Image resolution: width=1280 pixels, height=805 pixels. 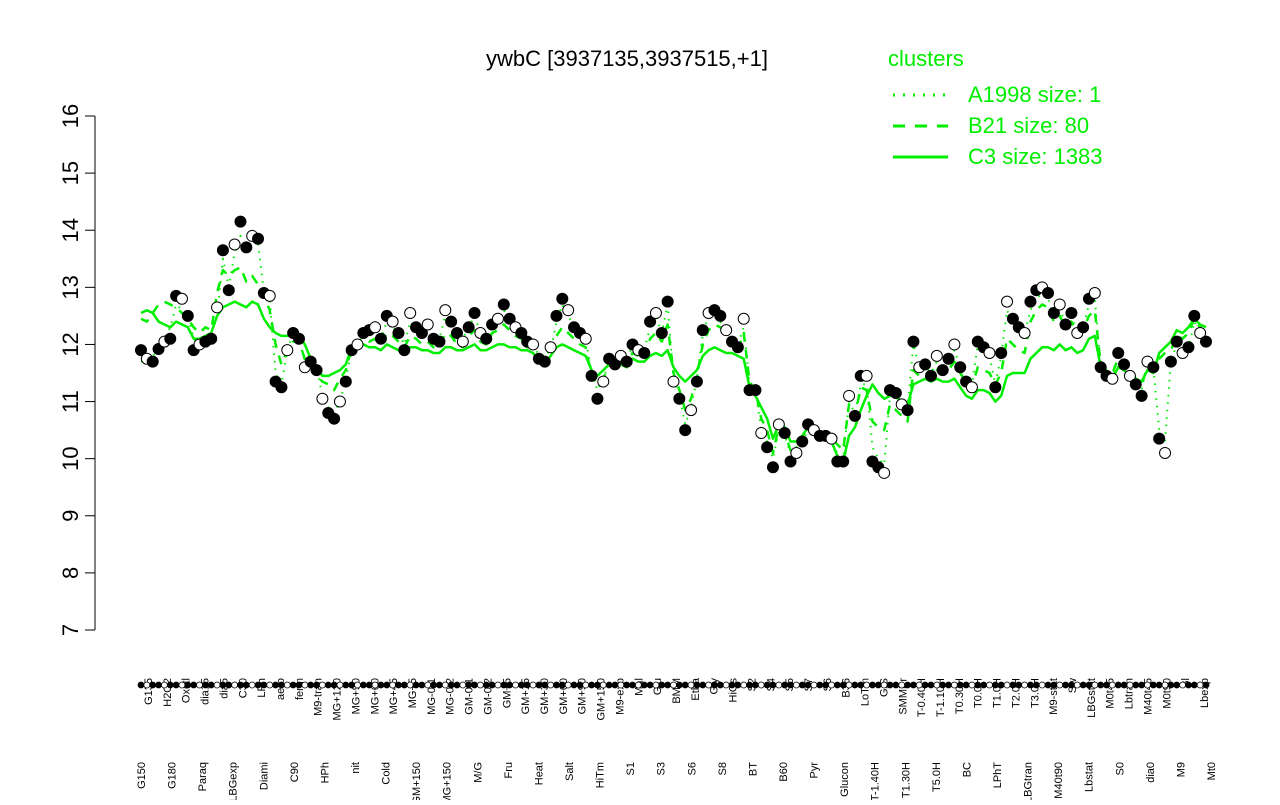 I want to click on chart-title: ywbC [3937135,3937515,+1], so click(x=627, y=58).